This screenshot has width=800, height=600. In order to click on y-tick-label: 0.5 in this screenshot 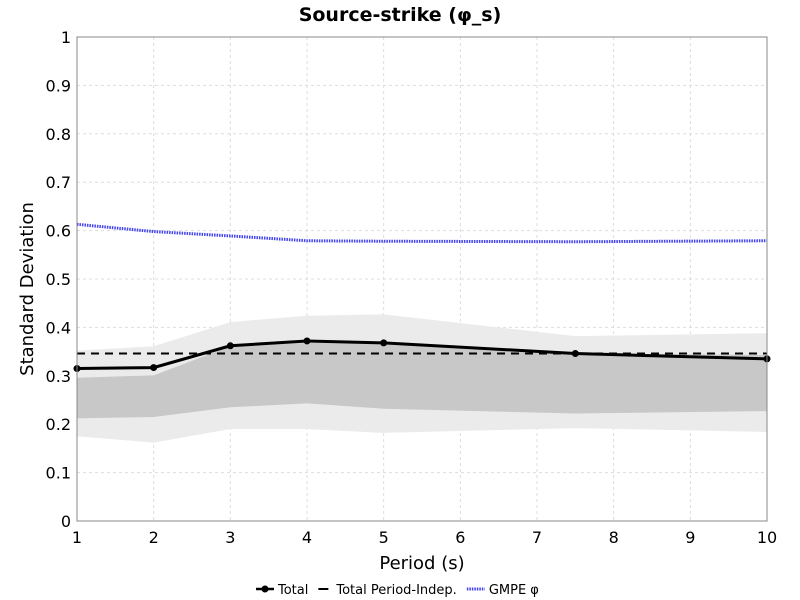, I will do `click(58, 279)`.